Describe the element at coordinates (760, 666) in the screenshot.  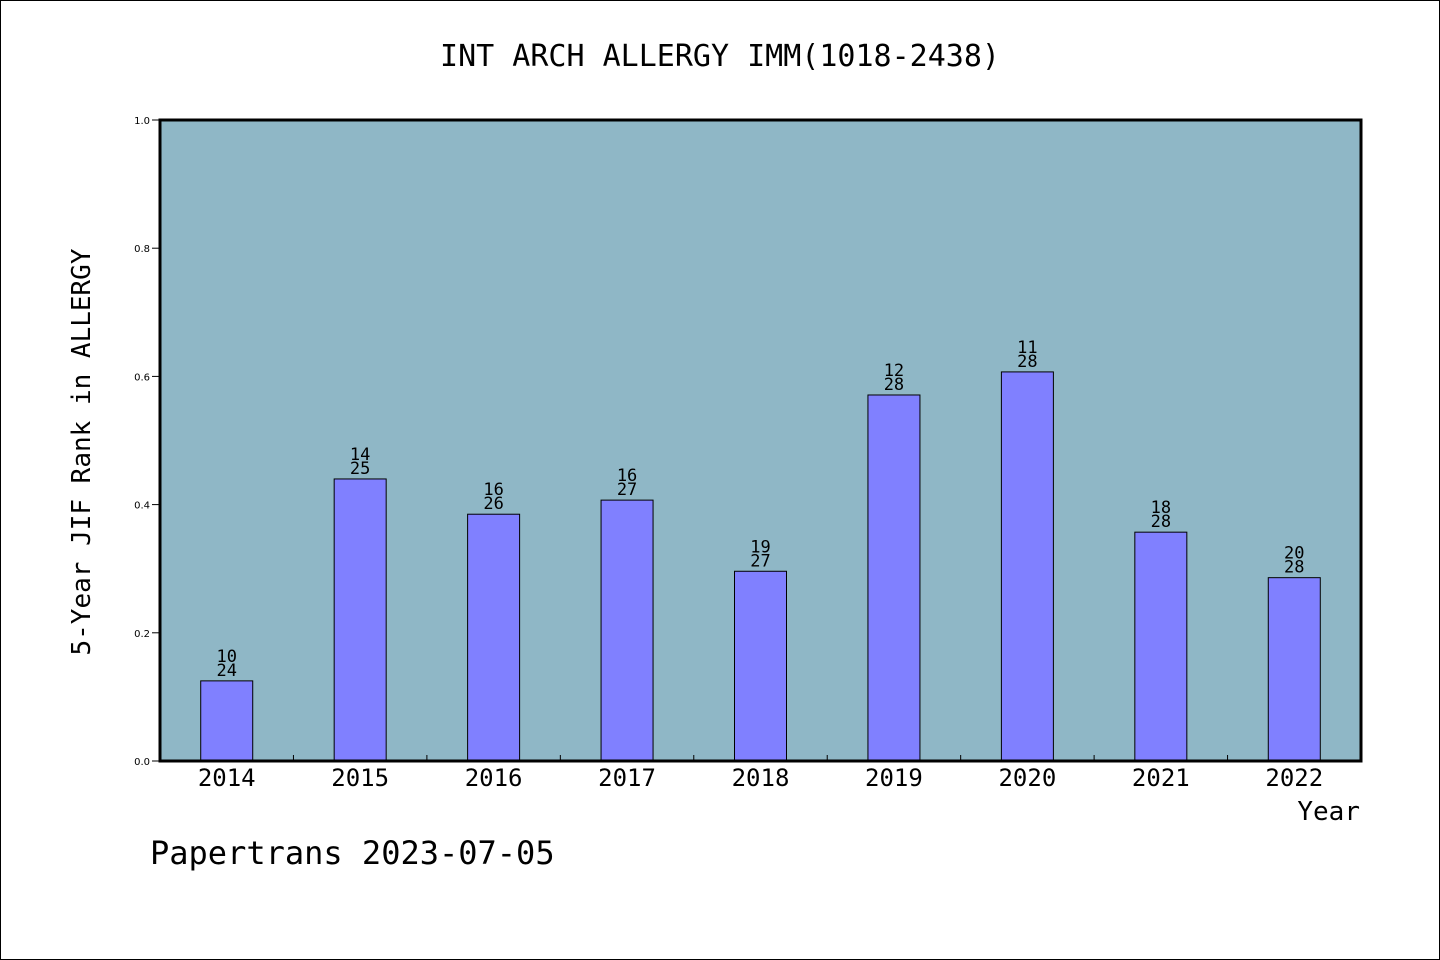
I see `bar-2018` at that location.